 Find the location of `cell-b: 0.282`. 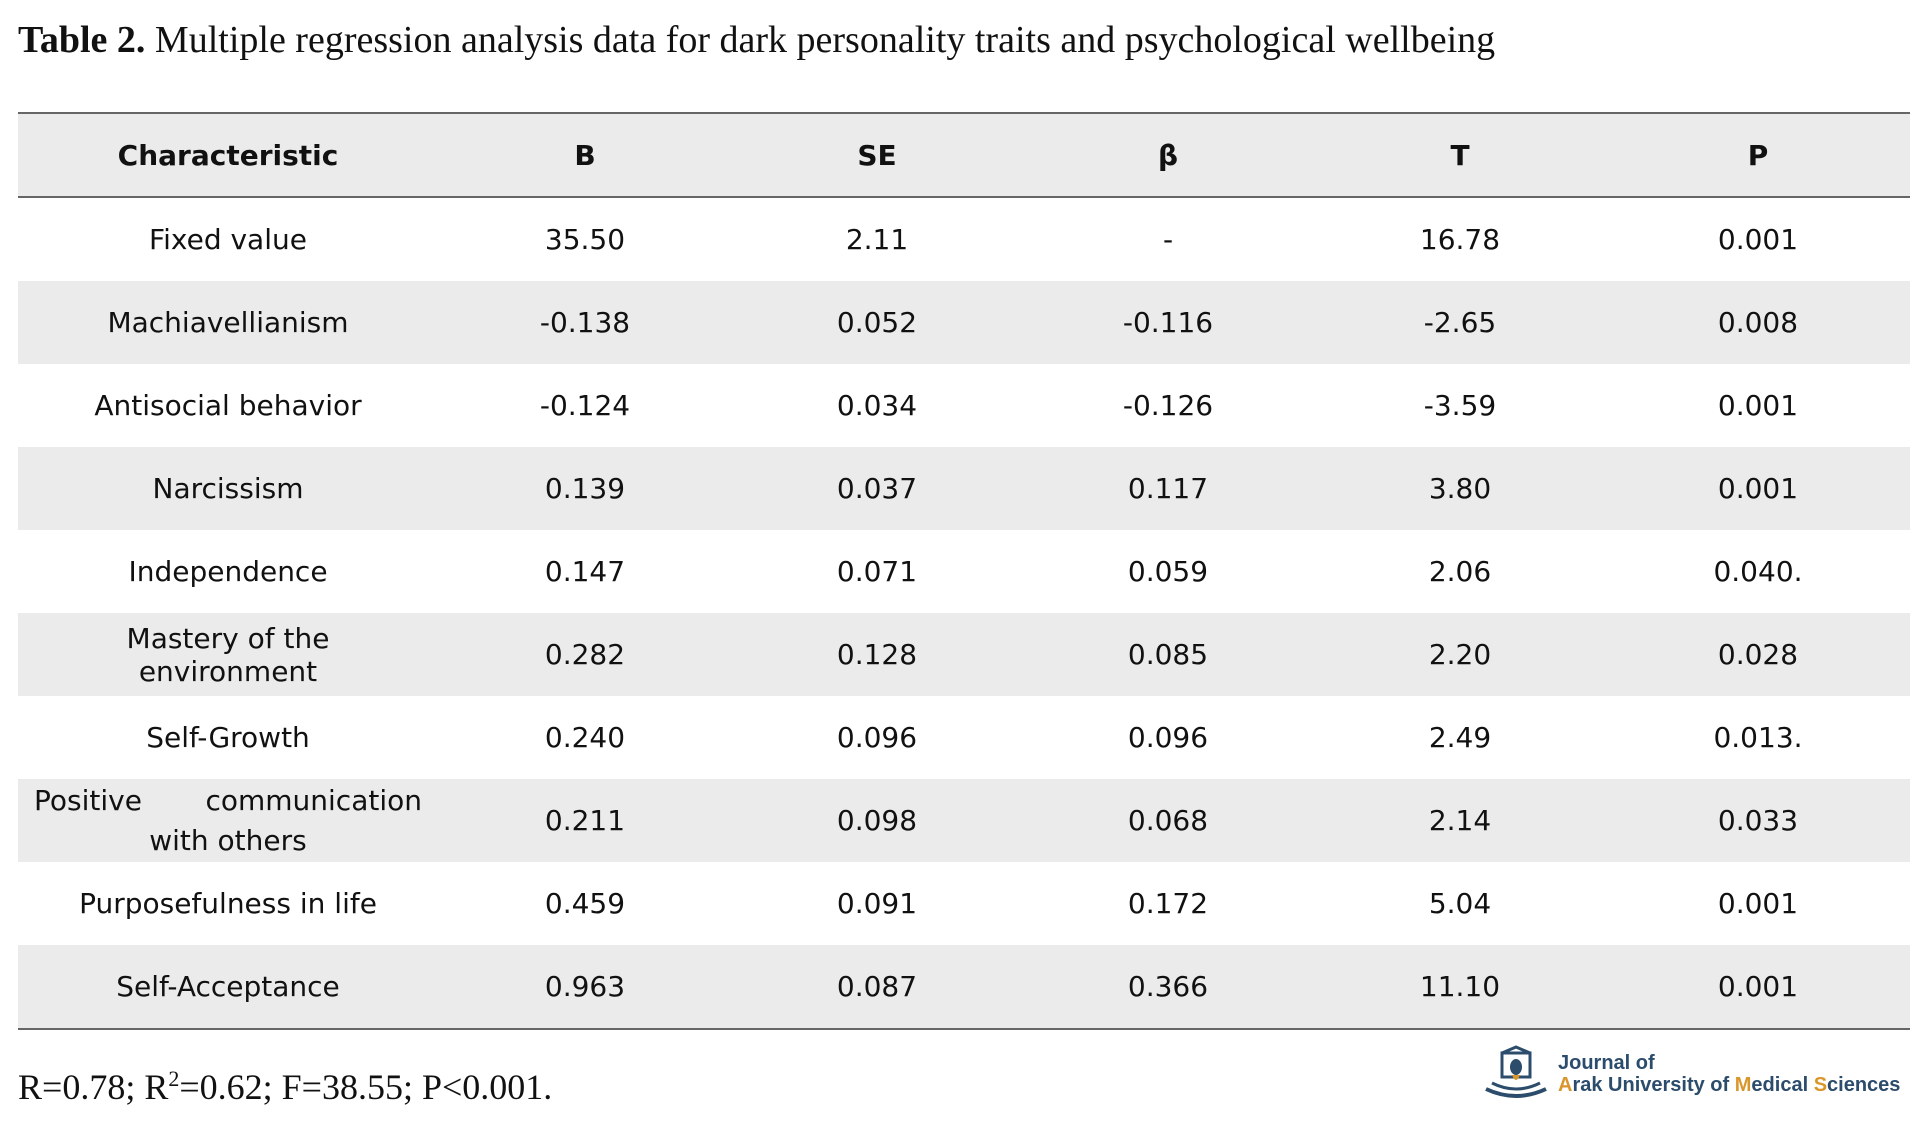

cell-b: 0.282 is located at coordinates (585, 654).